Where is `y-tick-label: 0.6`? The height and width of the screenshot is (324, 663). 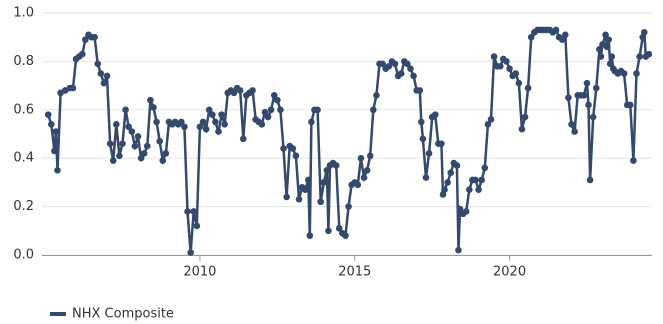 y-tick-label: 0.6 is located at coordinates (23, 109).